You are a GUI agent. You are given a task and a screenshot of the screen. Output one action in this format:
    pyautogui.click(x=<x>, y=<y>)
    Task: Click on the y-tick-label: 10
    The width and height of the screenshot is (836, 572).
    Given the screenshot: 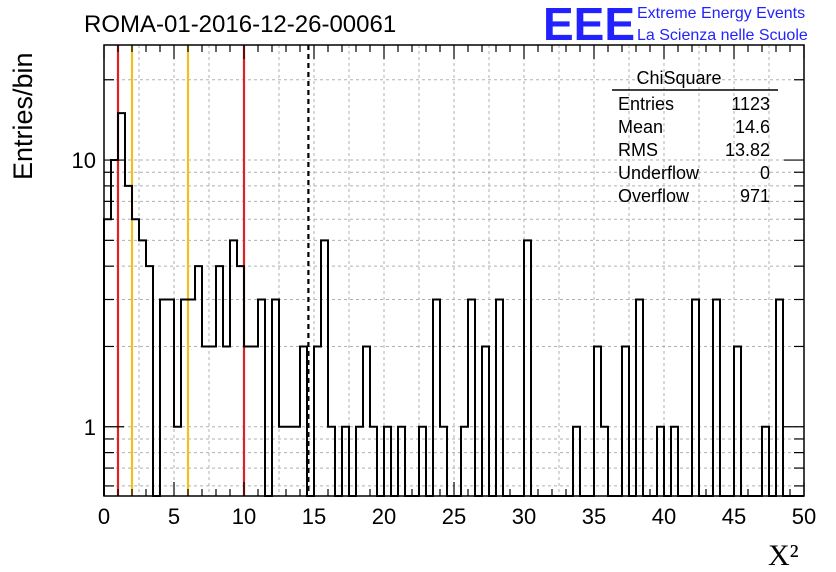 What is the action you would take?
    pyautogui.click(x=84, y=160)
    